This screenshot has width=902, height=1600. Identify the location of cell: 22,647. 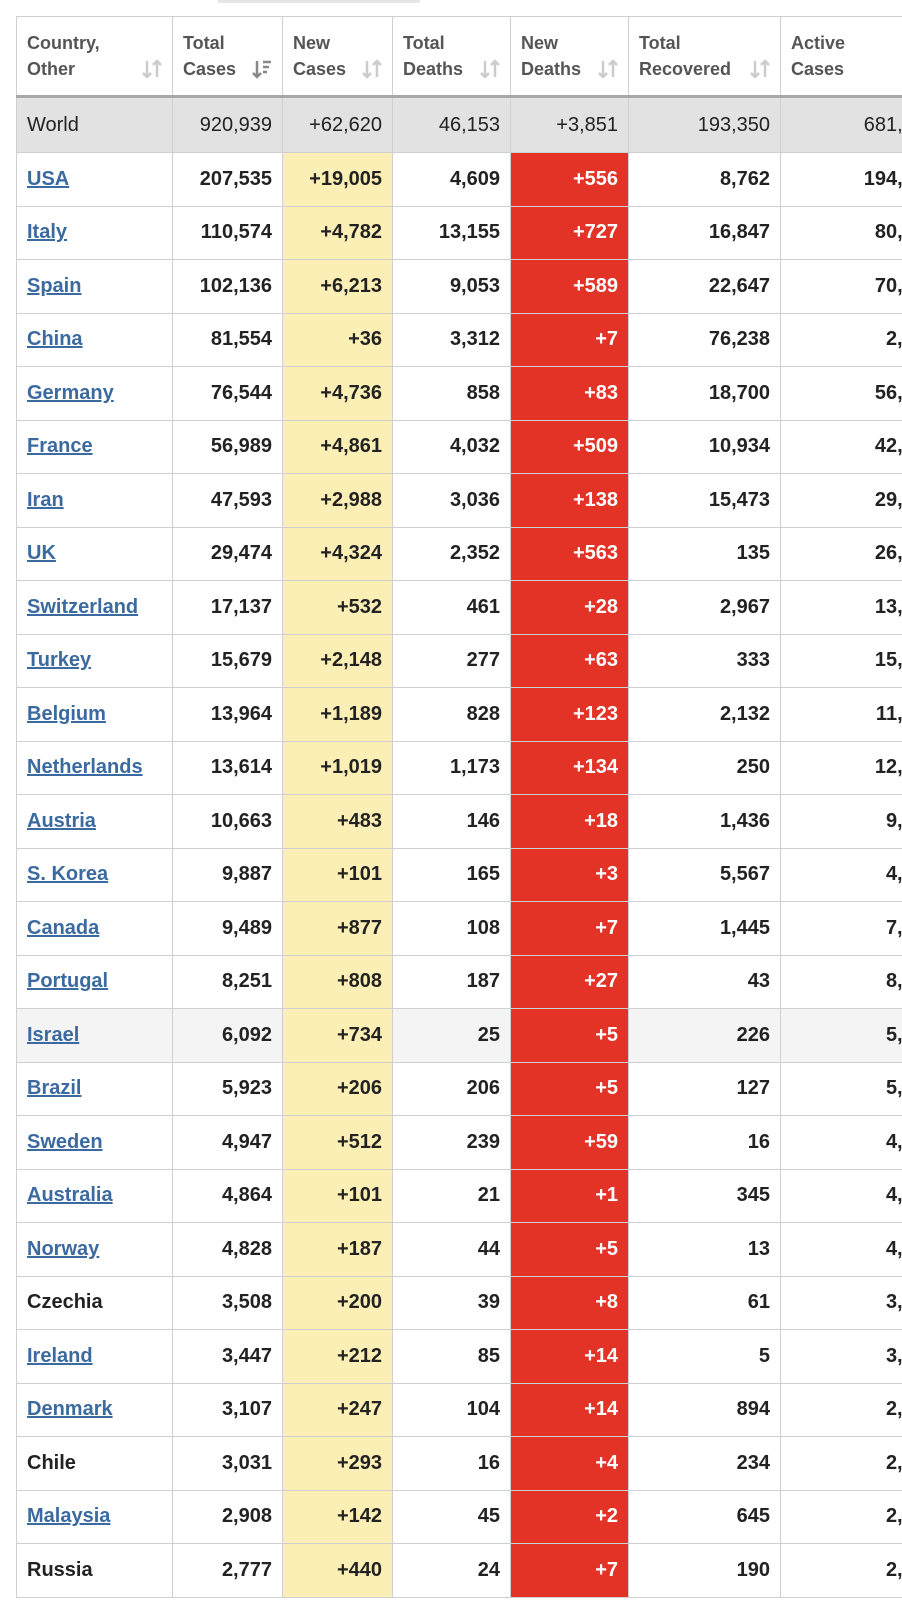
(704, 286).